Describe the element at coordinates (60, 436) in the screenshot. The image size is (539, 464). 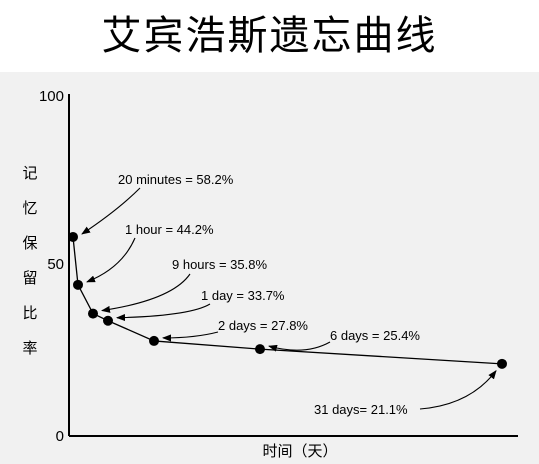
I see `y-tick-label-0: 0` at that location.